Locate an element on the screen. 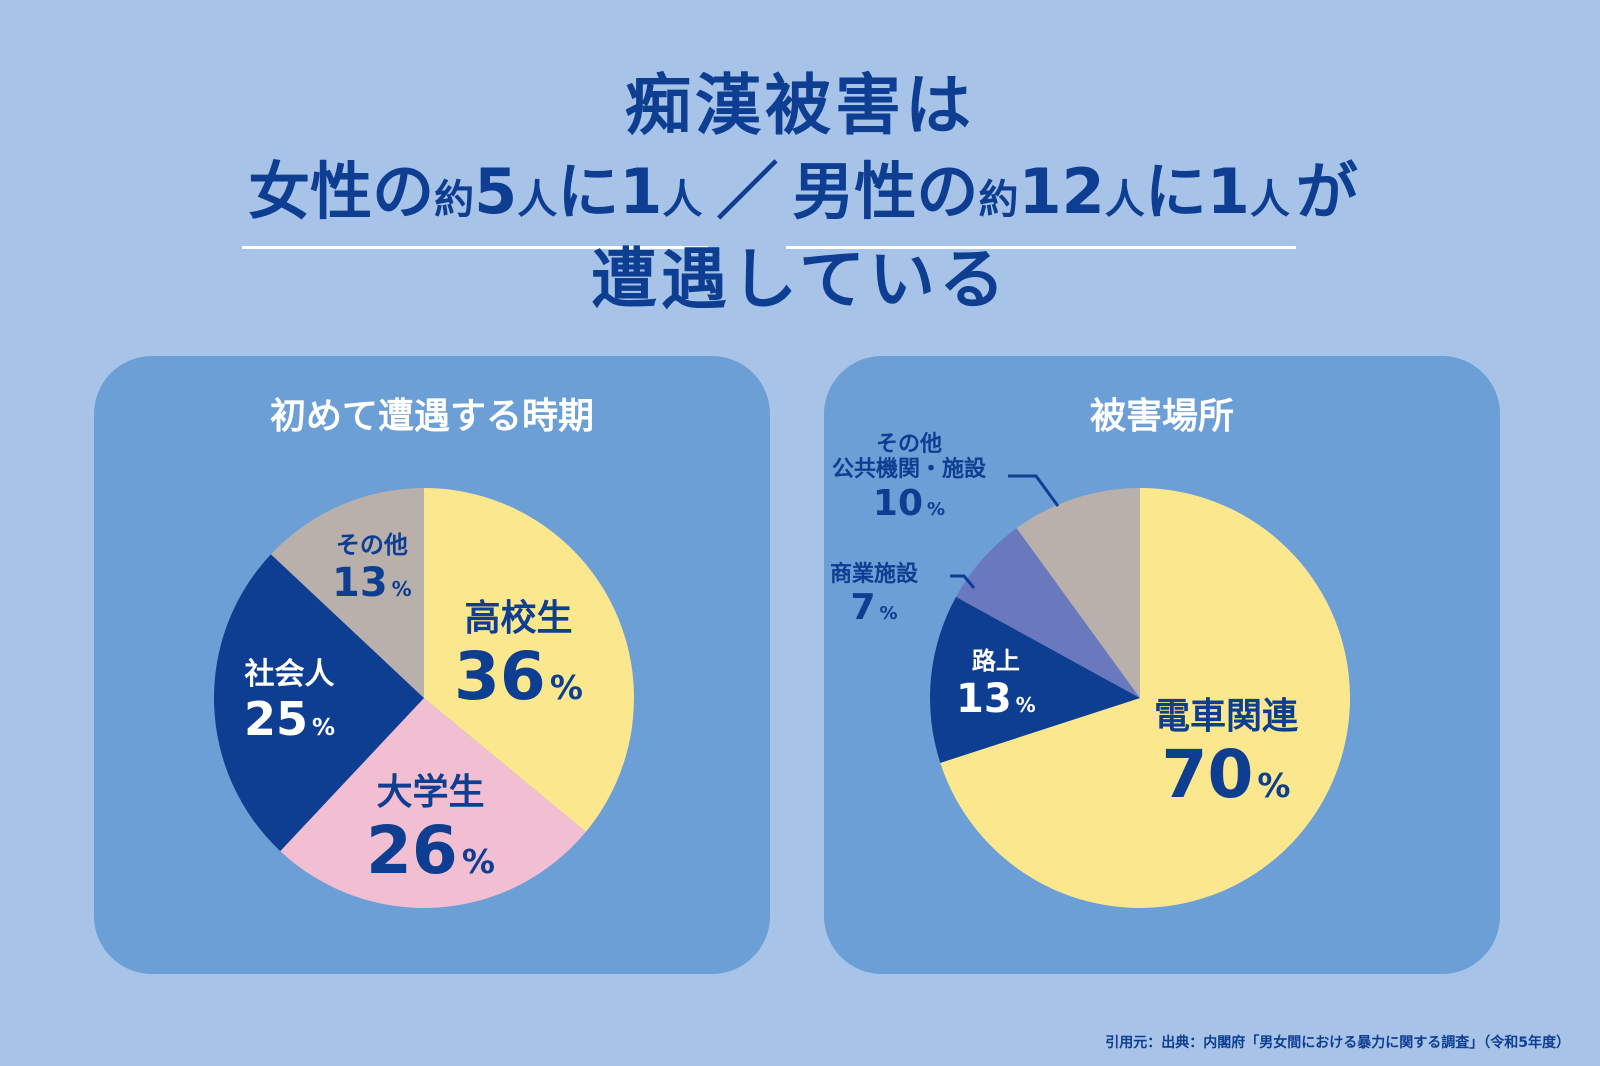 The image size is (1600, 1066). leader-line-sonota is located at coordinates (1034, 490).